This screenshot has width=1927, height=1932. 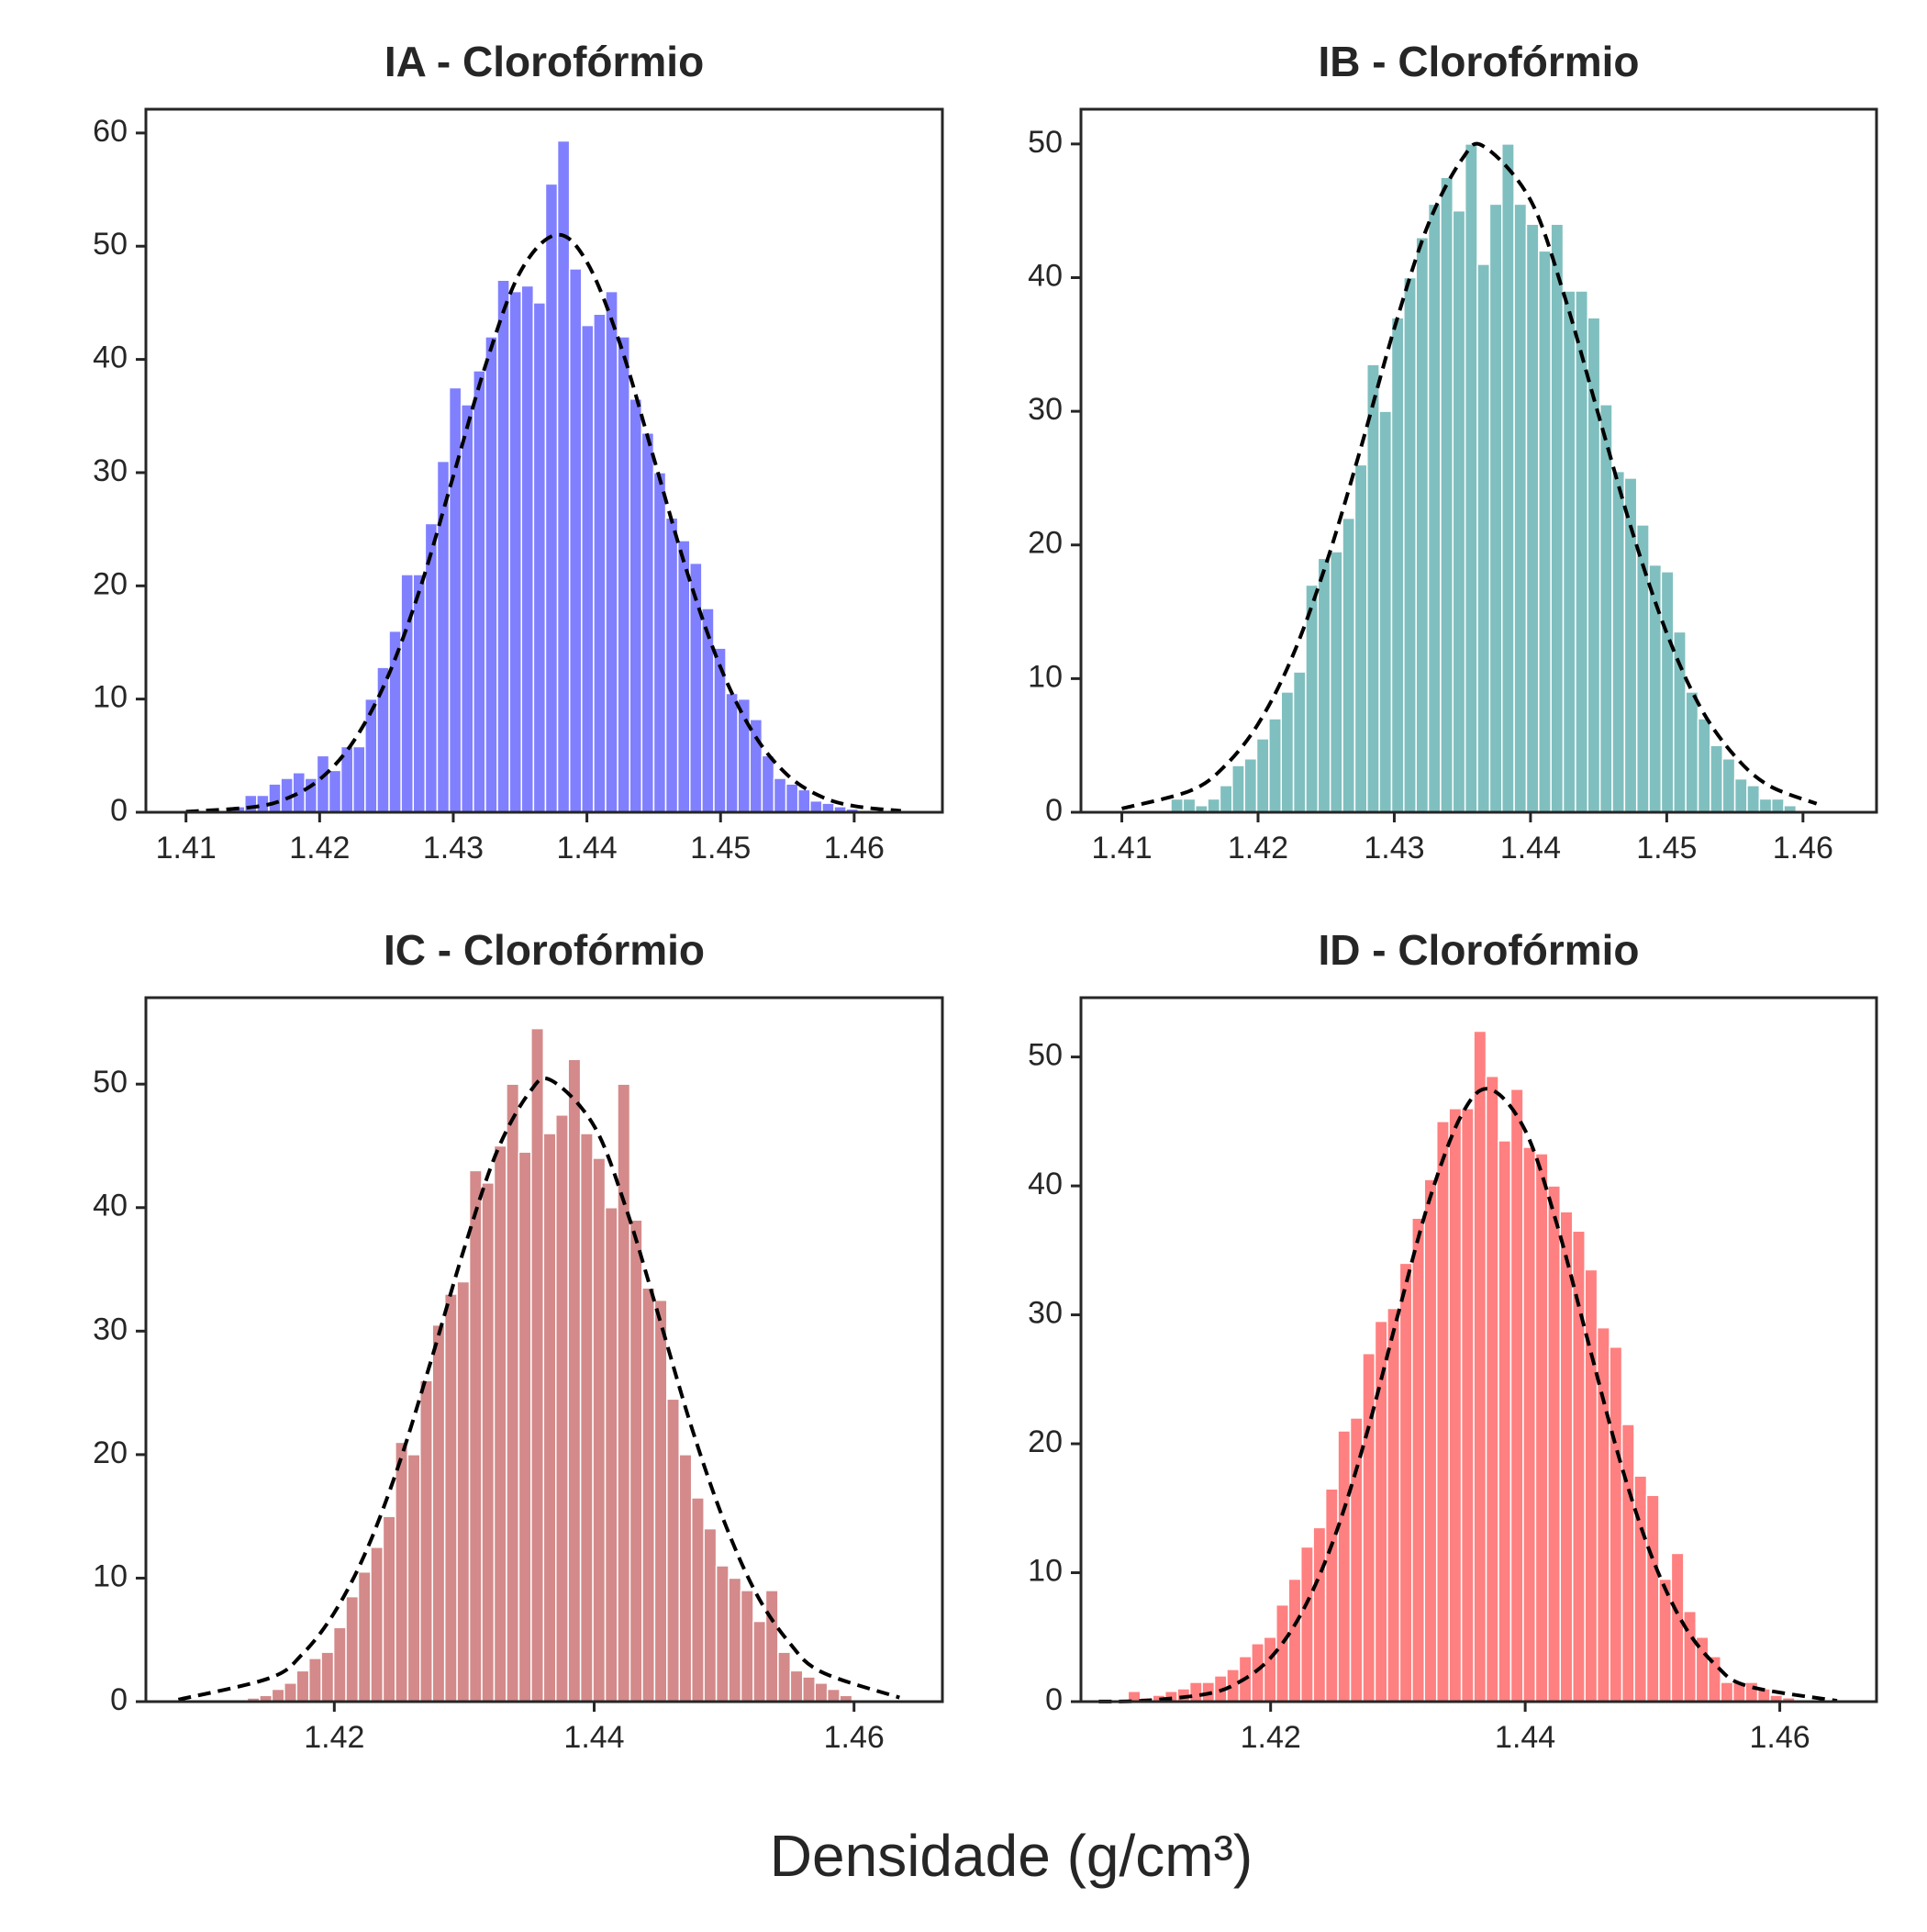 What do you see at coordinates (544, 61) in the screenshot?
I see `panel-title: IA - Clorofórmio` at bounding box center [544, 61].